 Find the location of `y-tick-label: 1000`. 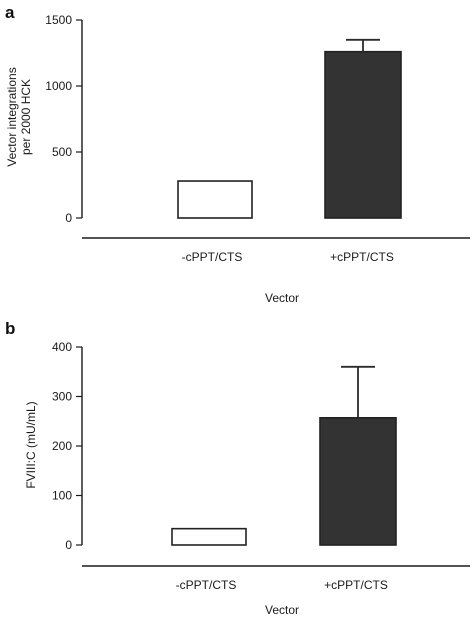

y-tick-label: 1000 is located at coordinates (58, 86).